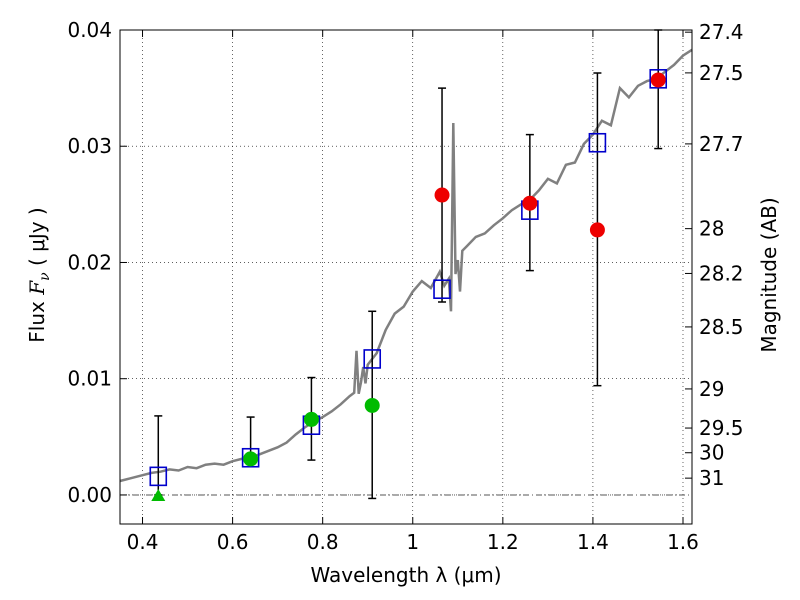  I want to click on magnitude-tick-label: 31, so click(711, 478).